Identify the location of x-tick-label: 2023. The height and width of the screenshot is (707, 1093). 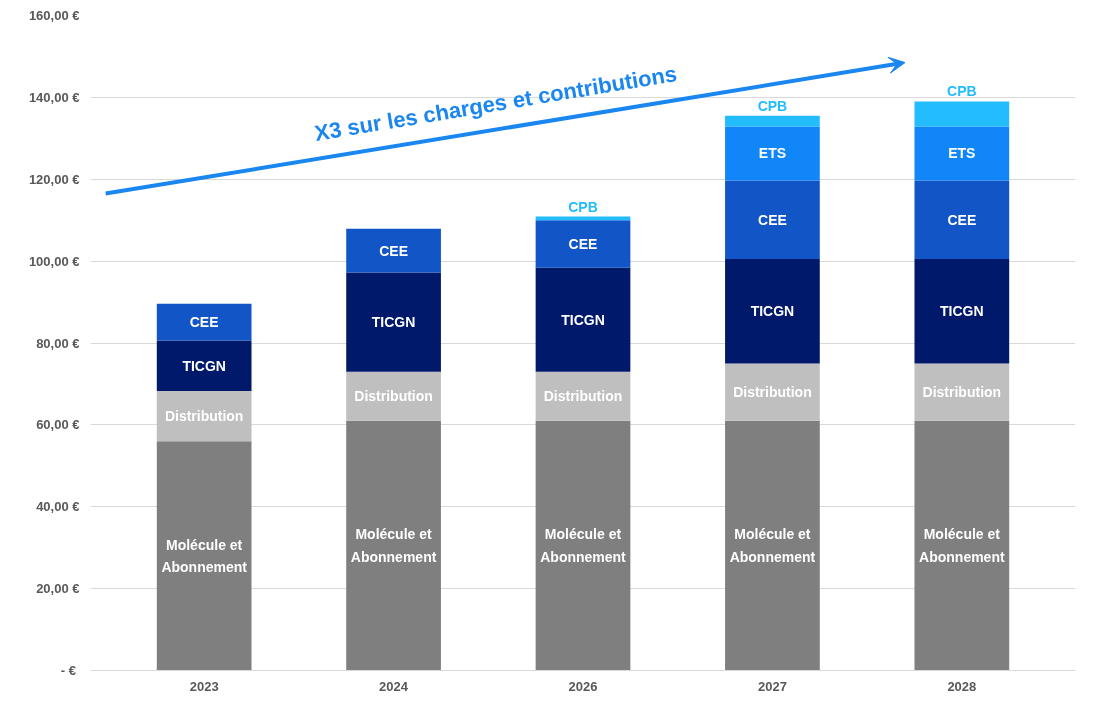
(204, 686).